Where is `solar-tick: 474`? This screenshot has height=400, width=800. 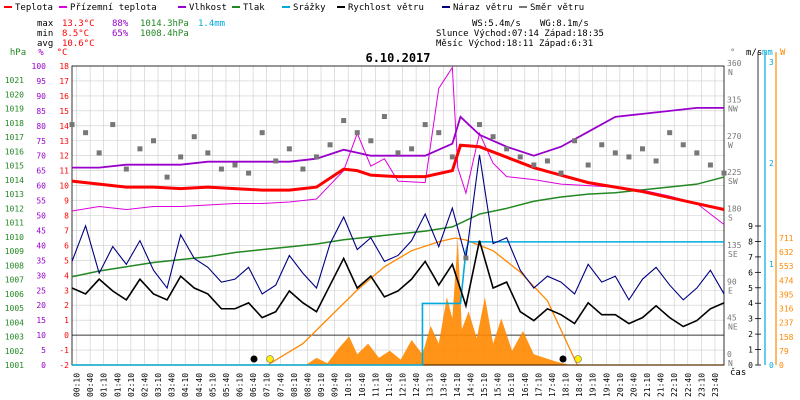
solar-tick: 474 is located at coordinates (786, 280).